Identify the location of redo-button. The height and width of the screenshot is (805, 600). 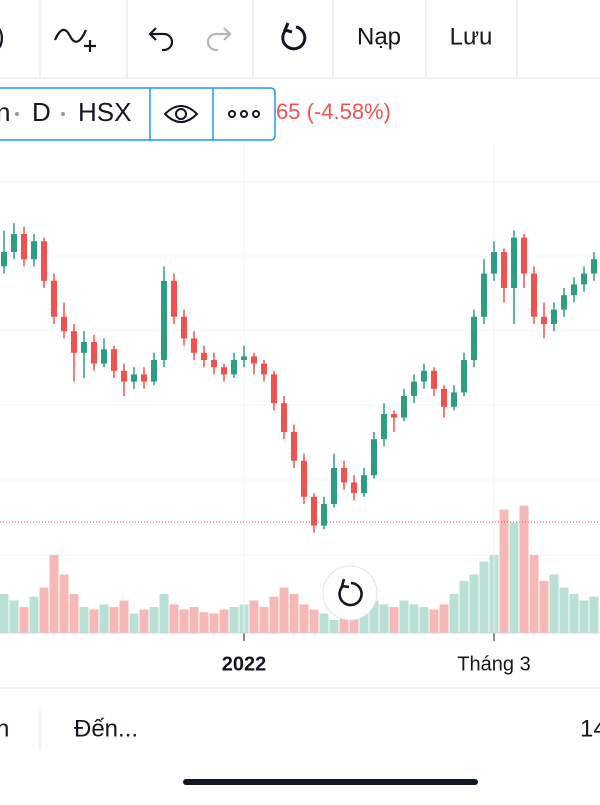
(219, 39).